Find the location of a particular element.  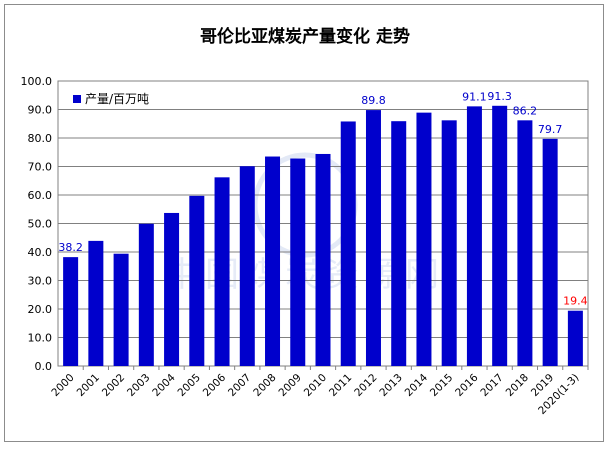

y-tick-label: 60.0 is located at coordinates (40, 195).